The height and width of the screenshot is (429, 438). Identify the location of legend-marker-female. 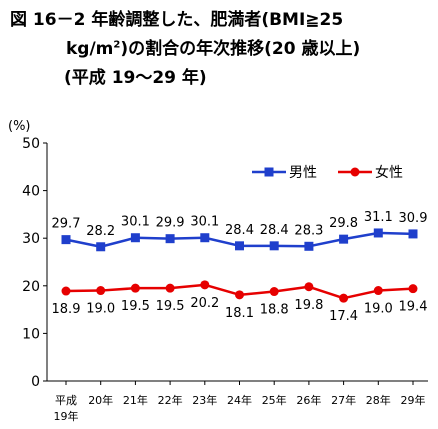
(355, 172).